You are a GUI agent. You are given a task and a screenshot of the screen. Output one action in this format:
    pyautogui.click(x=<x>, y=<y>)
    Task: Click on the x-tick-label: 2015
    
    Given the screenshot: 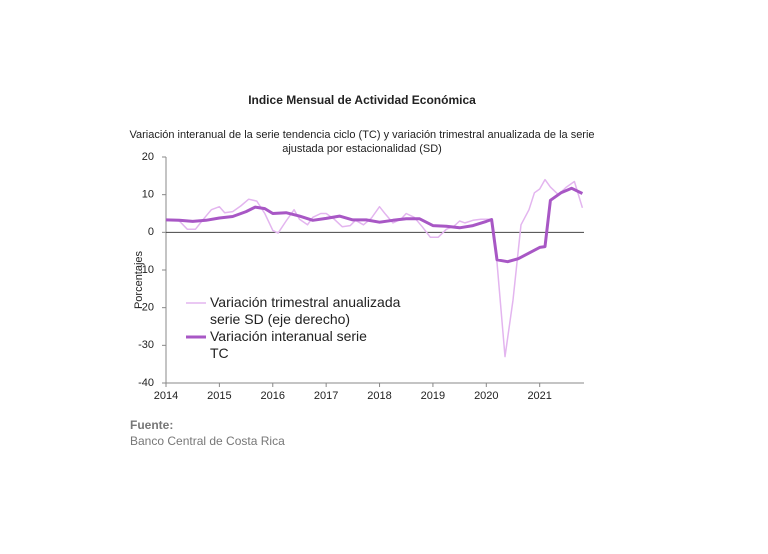 What is the action you would take?
    pyautogui.click(x=219, y=396)
    